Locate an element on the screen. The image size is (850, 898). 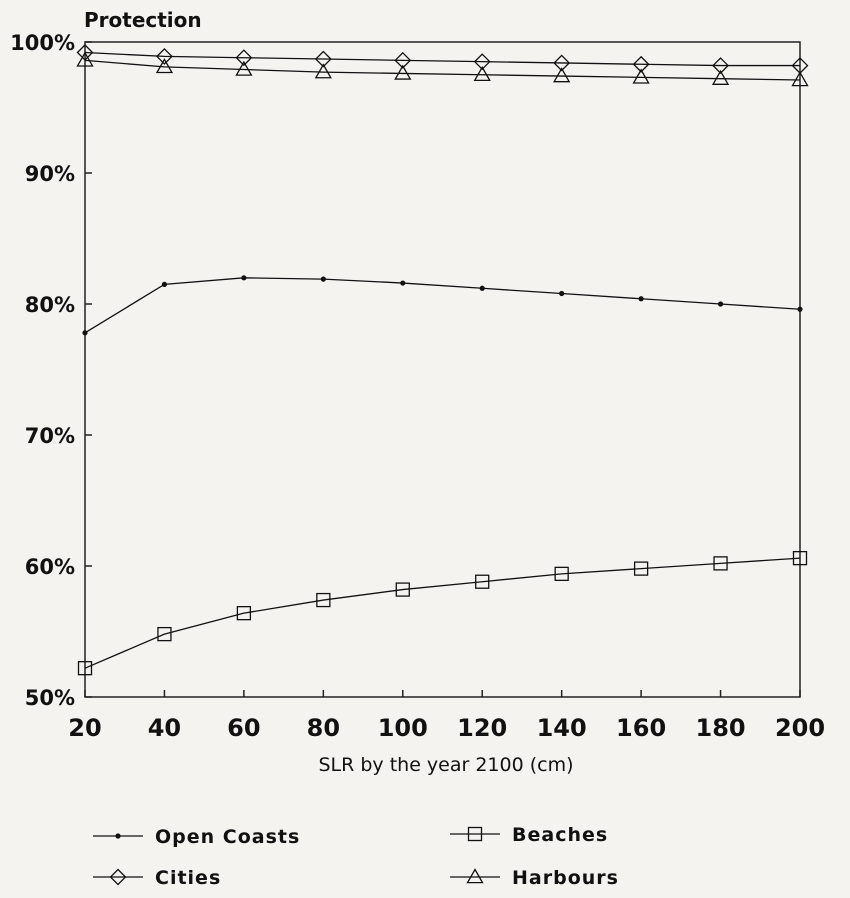
x-tick-label: 80 is located at coordinates (323, 728).